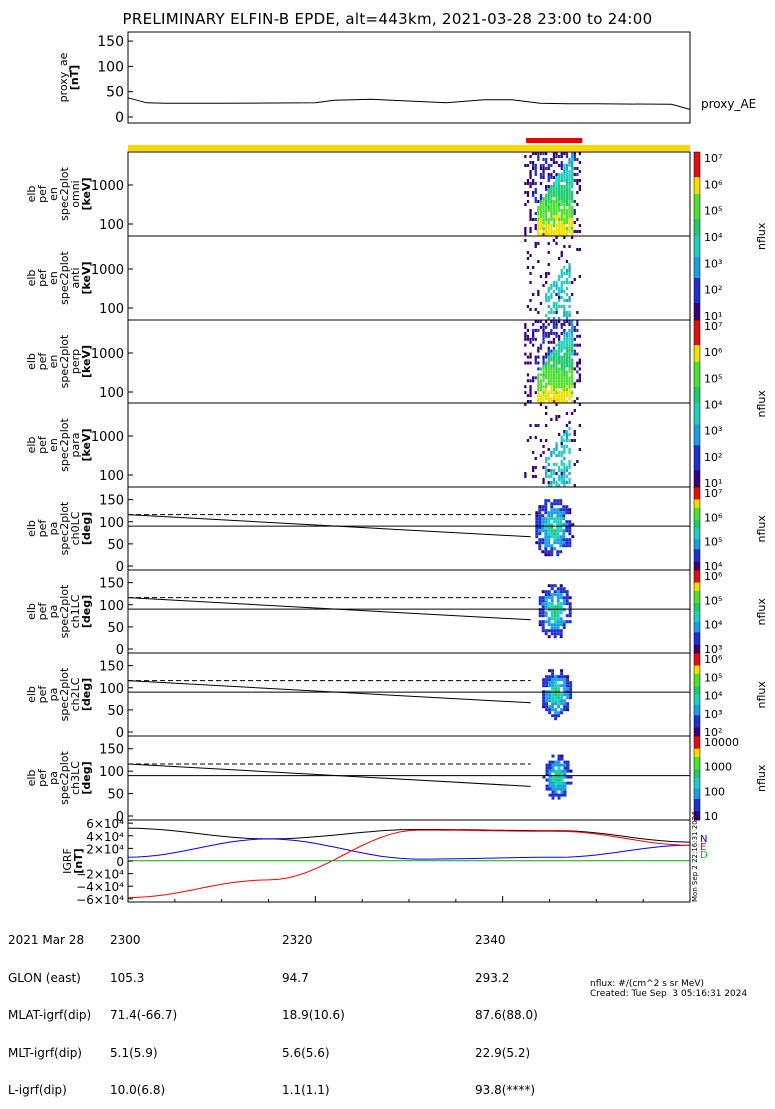 The image size is (775, 1109). Describe the element at coordinates (713, 263) in the screenshot. I see `colorbar-tick-label: 10³` at that location.